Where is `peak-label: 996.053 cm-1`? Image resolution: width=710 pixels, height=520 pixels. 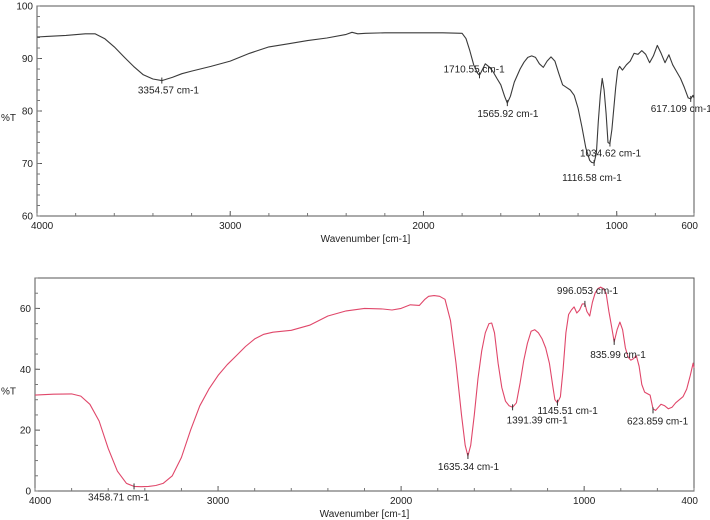 peak-label: 996.053 cm-1 is located at coordinates (588, 291).